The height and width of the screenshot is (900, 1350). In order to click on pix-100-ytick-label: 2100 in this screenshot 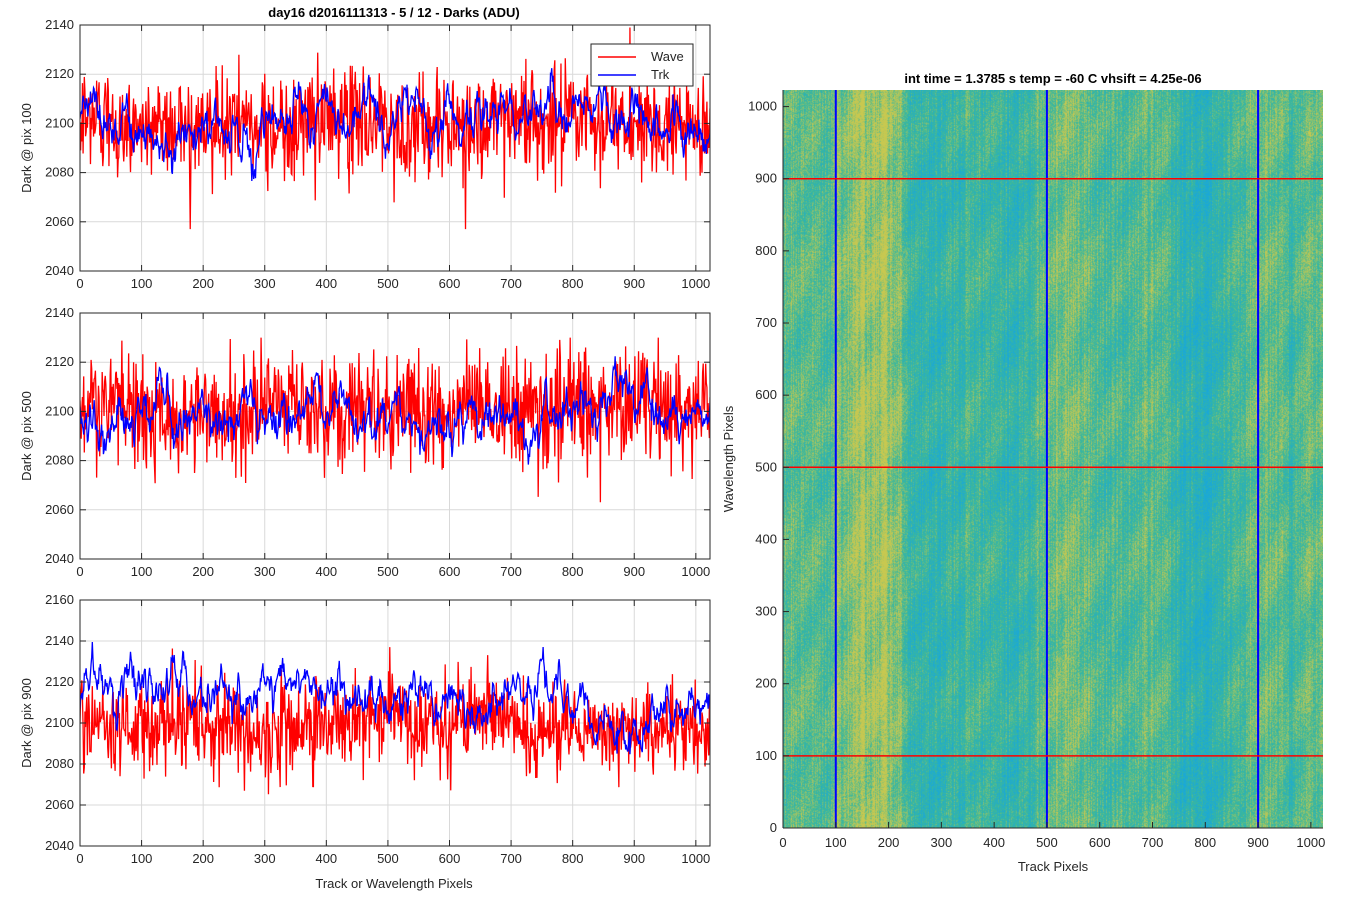, I will do `click(59, 122)`.